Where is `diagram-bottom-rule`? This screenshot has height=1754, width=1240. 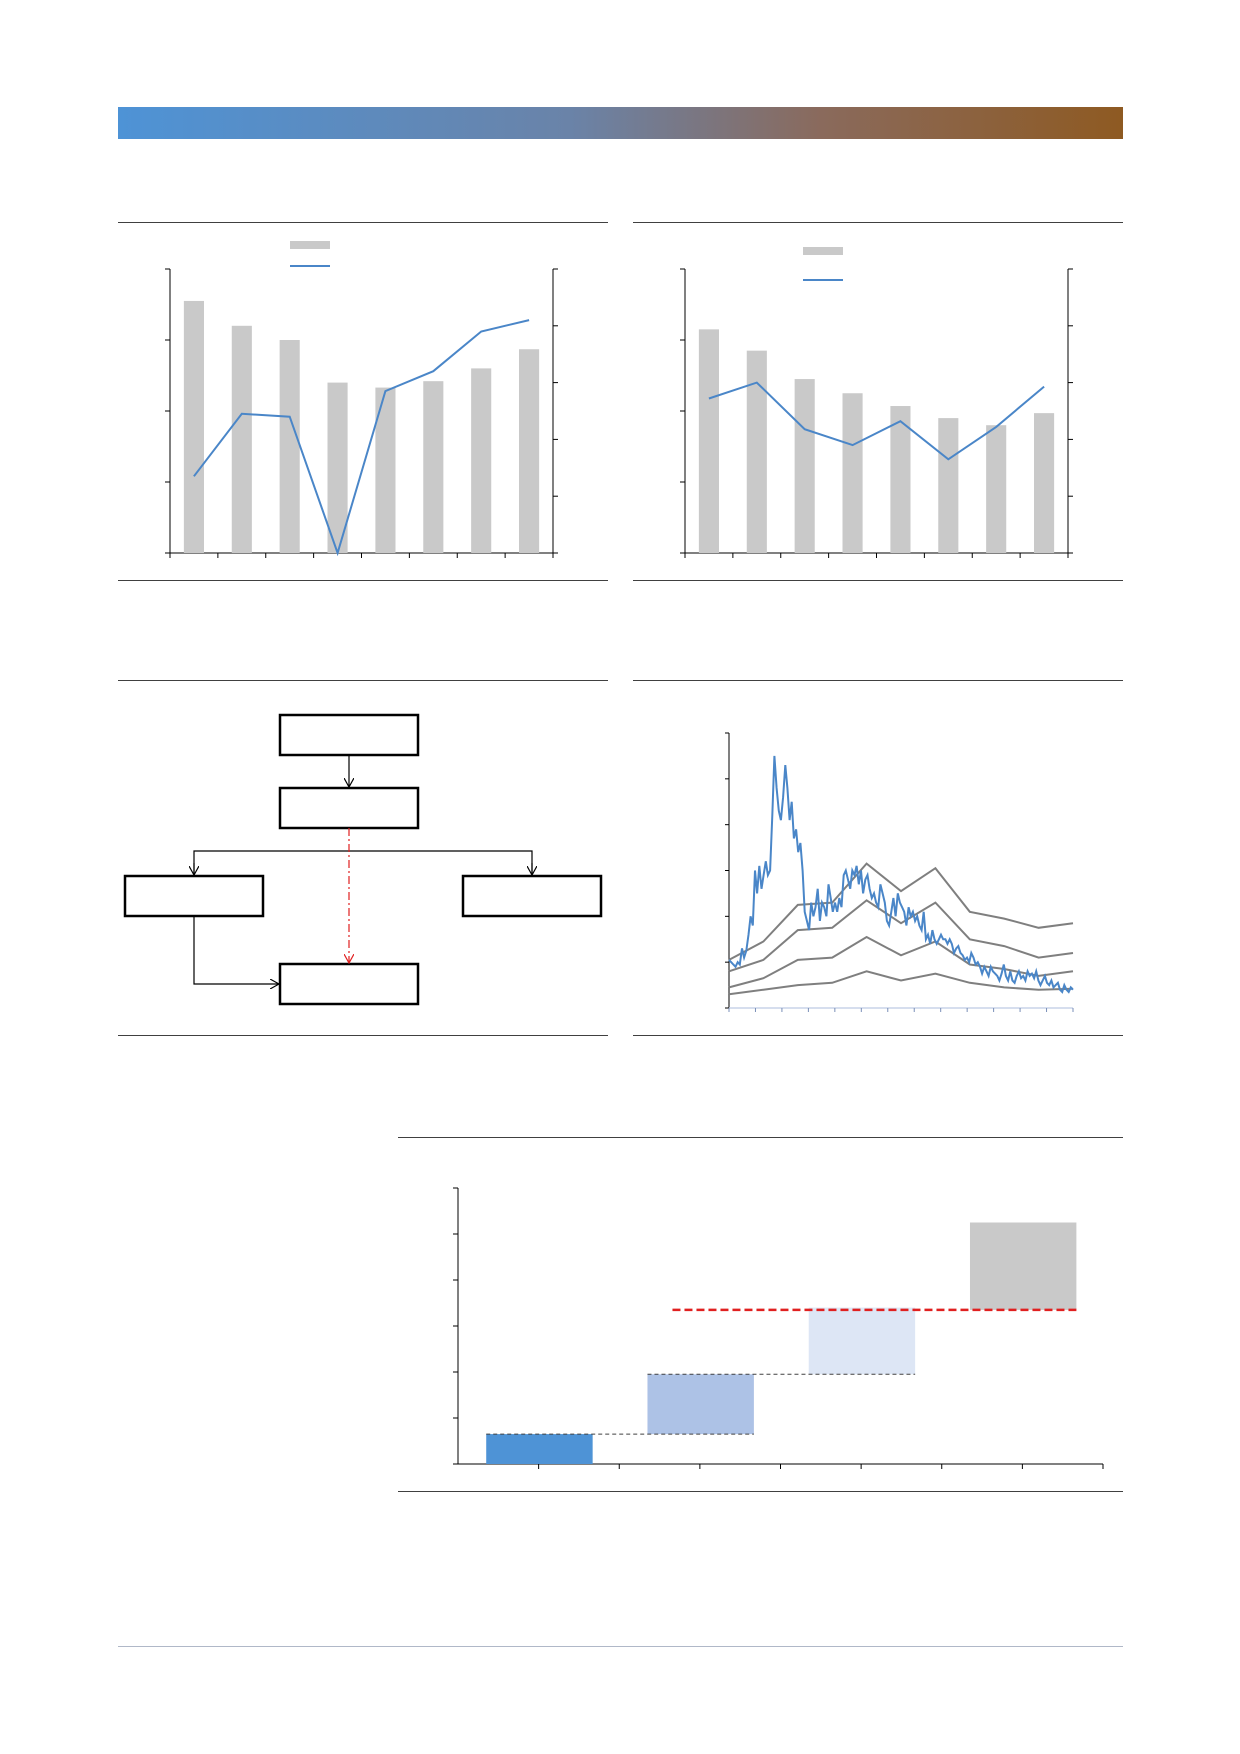 diagram-bottom-rule is located at coordinates (363, 1035).